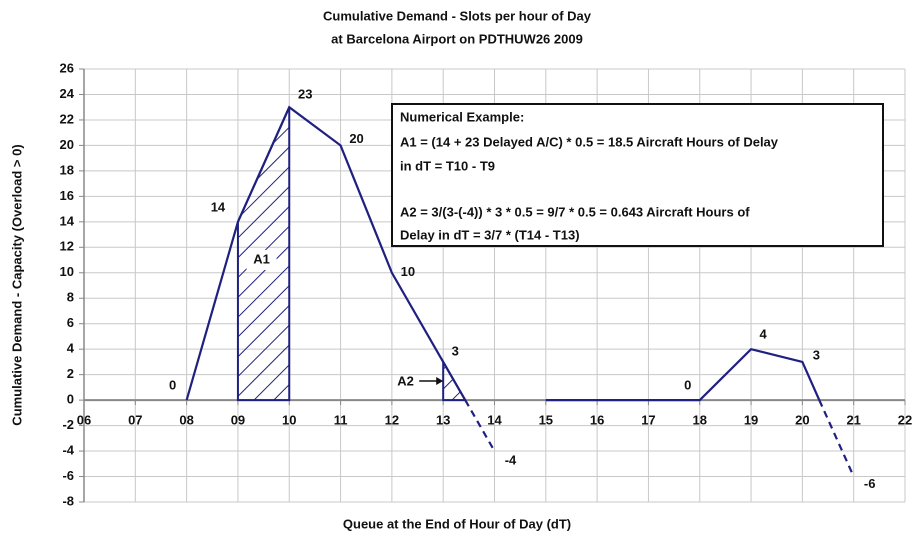  Describe the element at coordinates (494, 420) in the screenshot. I see `x-tick-label: 14` at that location.